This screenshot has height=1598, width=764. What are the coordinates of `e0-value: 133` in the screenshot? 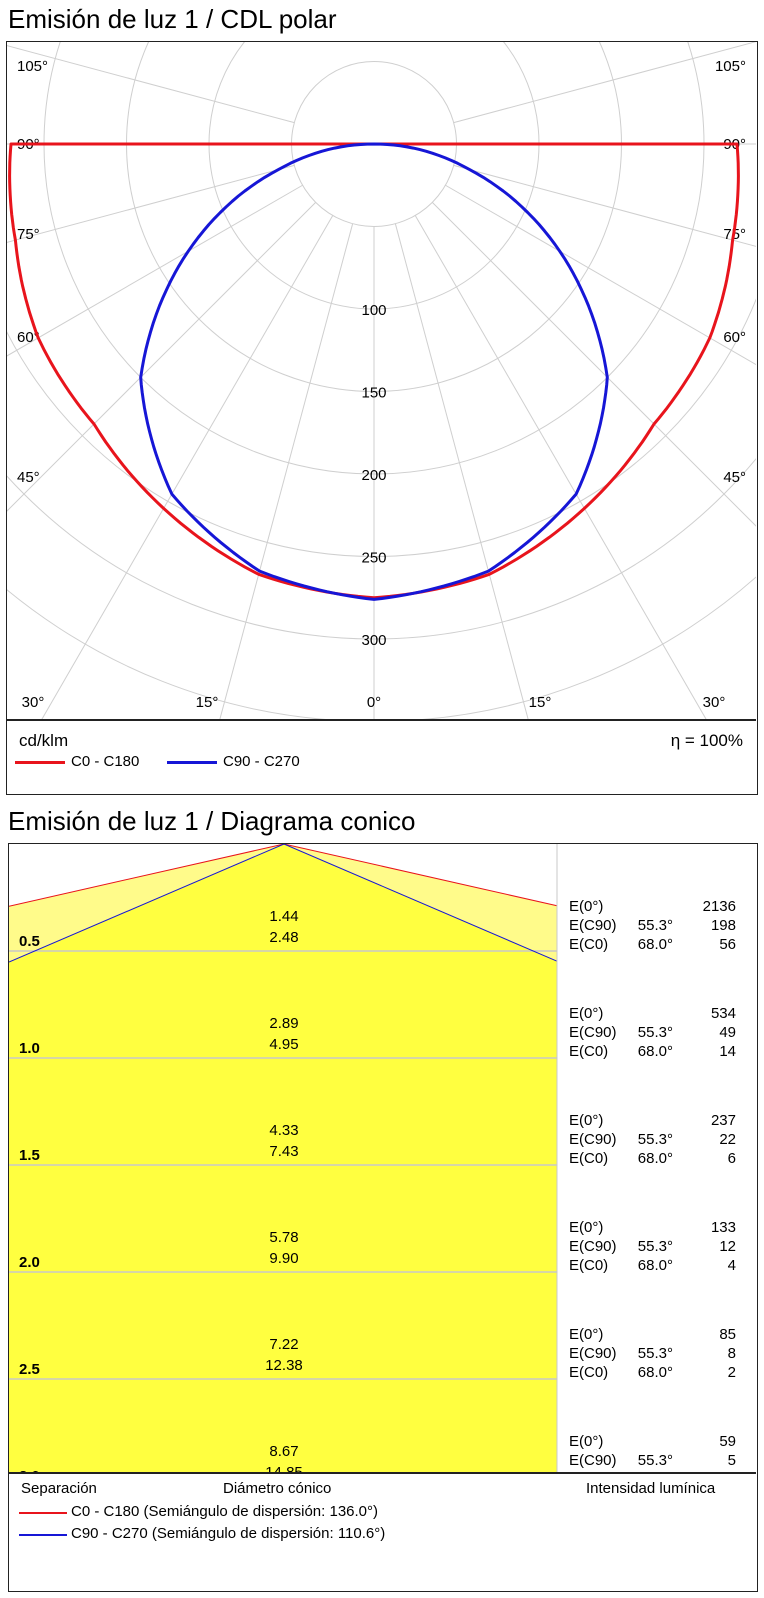 It's located at (723, 1227).